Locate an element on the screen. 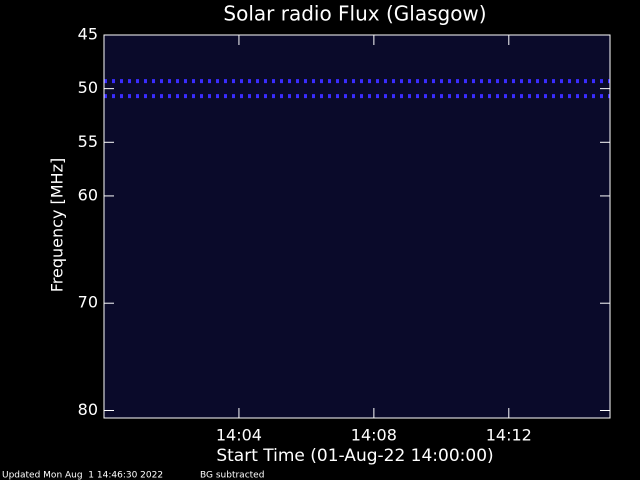  chart-title: Solar radio Flux (Glasgow) is located at coordinates (354, 14).